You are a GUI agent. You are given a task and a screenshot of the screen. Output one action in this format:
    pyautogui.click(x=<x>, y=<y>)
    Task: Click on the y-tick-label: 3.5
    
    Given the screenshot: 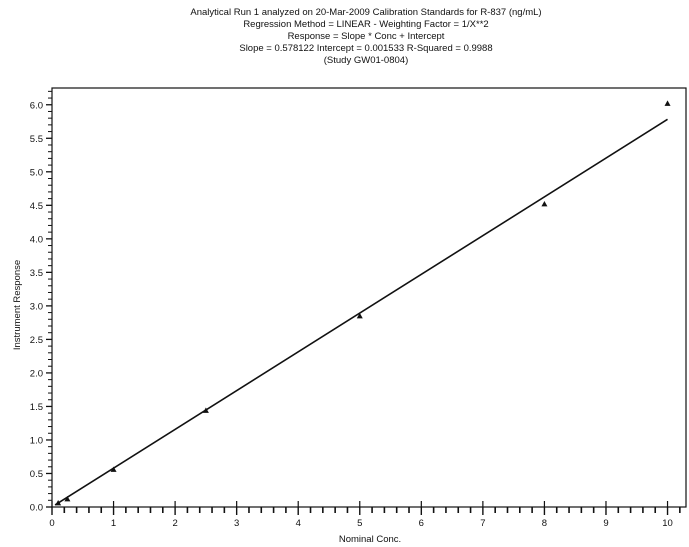 What is the action you would take?
    pyautogui.click(x=36, y=273)
    